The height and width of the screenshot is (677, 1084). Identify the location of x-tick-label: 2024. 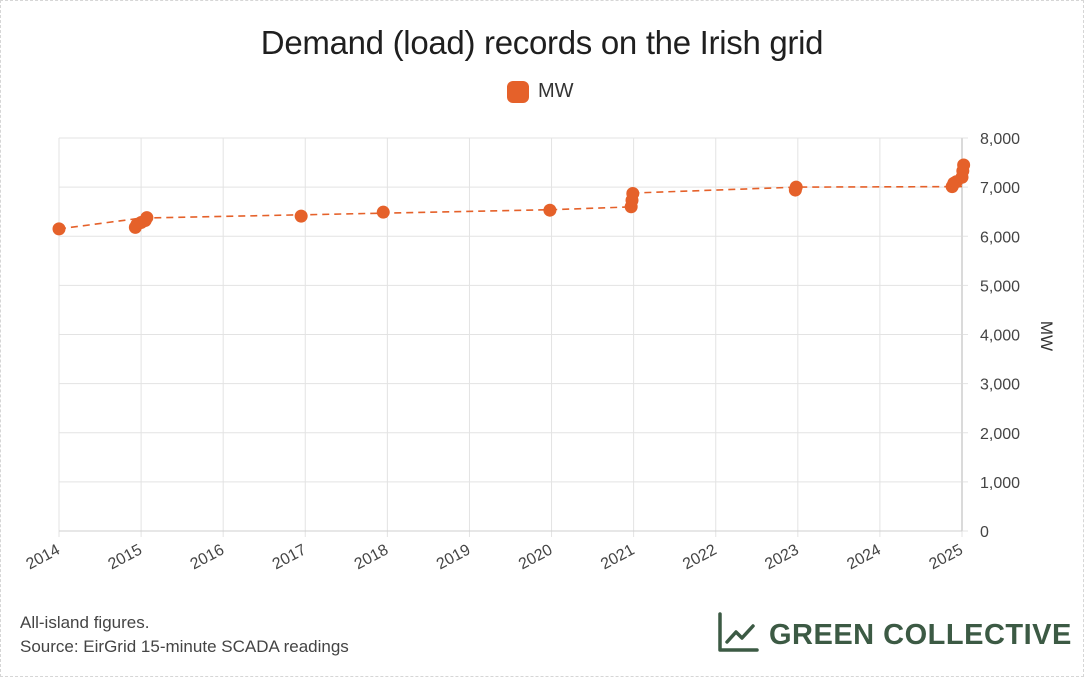
(863, 557).